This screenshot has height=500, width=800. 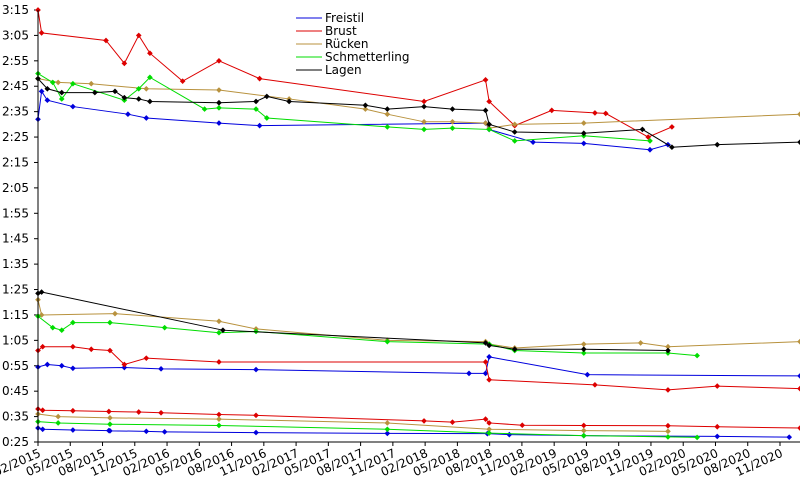 What do you see at coordinates (341, 31) in the screenshot?
I see `legend-label: Brust` at bounding box center [341, 31].